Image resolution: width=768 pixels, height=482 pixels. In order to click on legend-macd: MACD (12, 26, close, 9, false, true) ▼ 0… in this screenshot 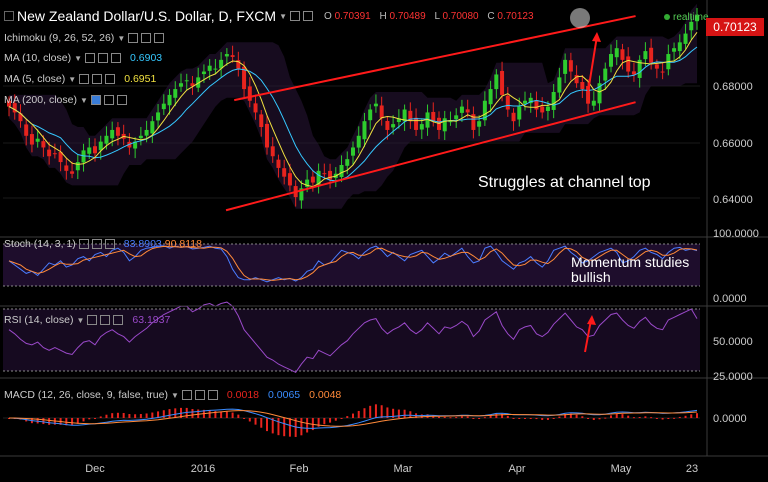, I will do `click(173, 395)`.